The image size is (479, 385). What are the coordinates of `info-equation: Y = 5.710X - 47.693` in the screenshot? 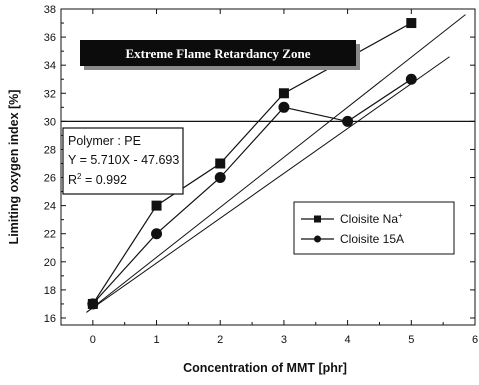 It's located at (123, 160).